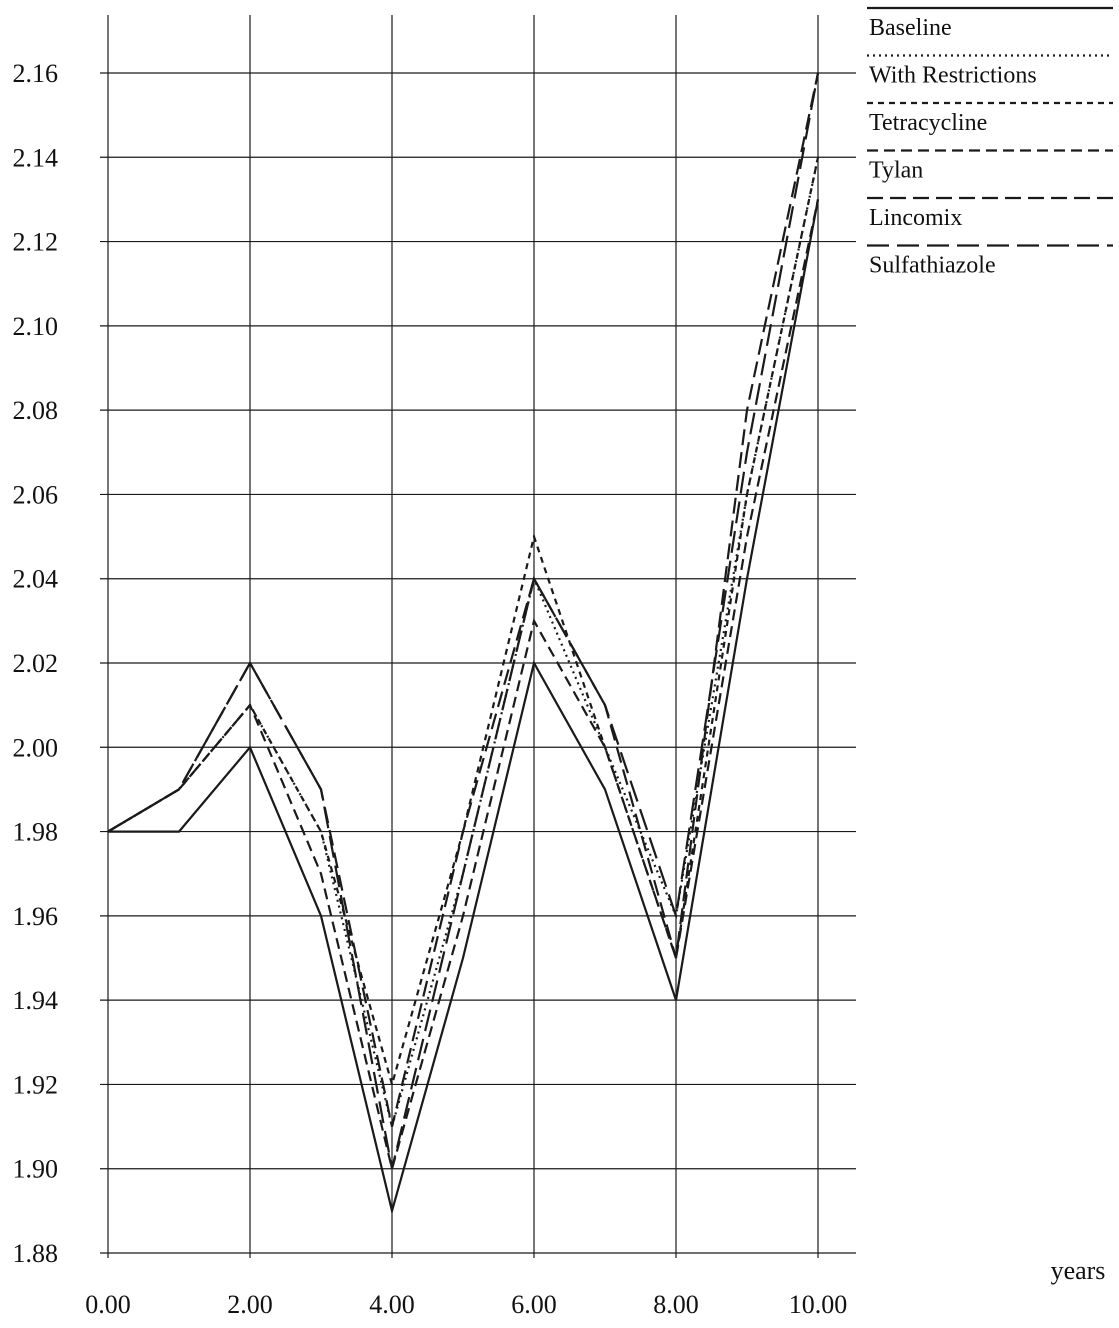  I want to click on y-tick-label: 2.00, so click(36, 747).